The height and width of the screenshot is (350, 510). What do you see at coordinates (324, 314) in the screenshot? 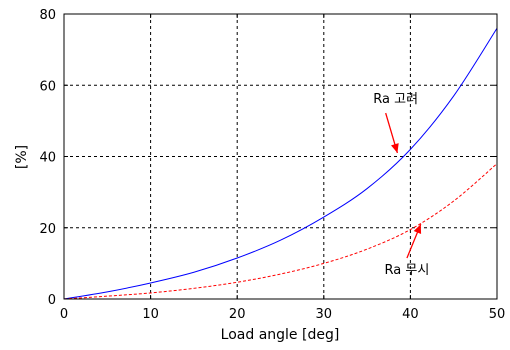
I see `x-tick-label: 30` at bounding box center [324, 314].